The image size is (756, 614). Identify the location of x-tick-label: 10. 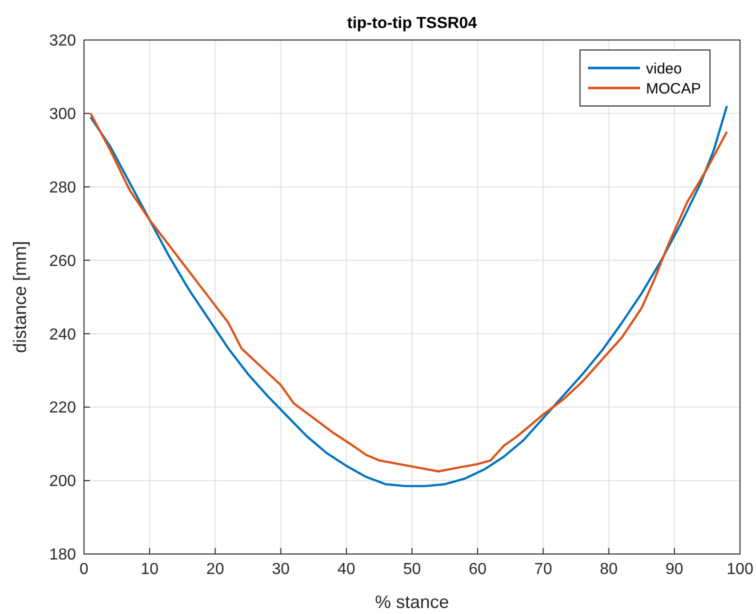
(149, 569).